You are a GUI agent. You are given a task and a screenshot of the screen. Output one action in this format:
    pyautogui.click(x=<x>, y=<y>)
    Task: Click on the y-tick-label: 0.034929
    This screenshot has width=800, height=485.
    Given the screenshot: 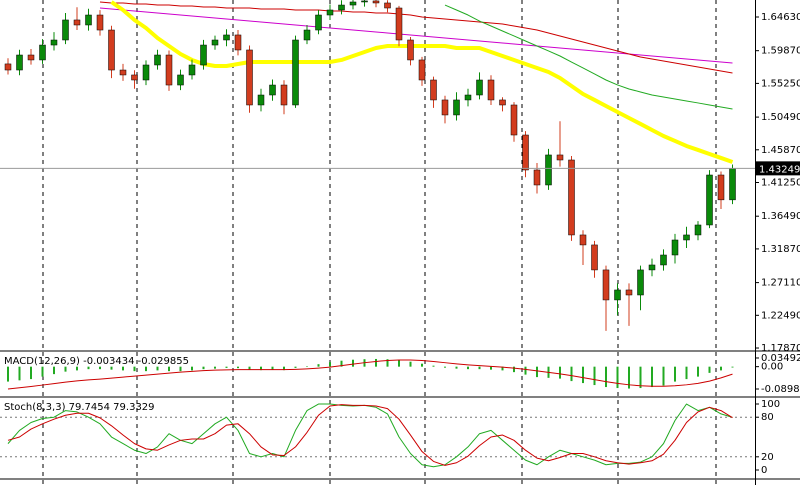 What is the action you would take?
    pyautogui.click(x=780, y=358)
    